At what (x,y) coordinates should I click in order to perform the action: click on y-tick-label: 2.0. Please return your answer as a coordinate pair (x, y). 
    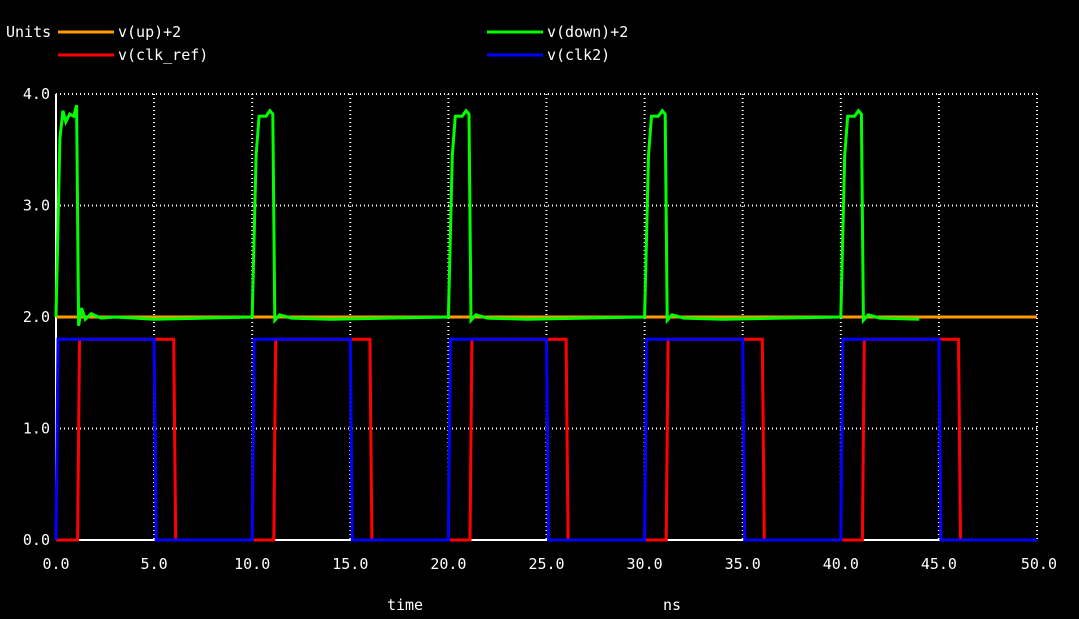
    Looking at the image, I should click on (36, 317).